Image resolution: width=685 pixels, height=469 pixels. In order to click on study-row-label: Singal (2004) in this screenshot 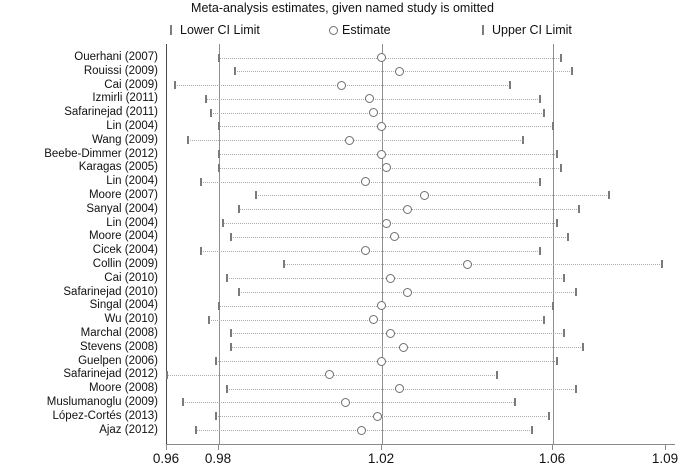, I will do `click(123, 305)`.